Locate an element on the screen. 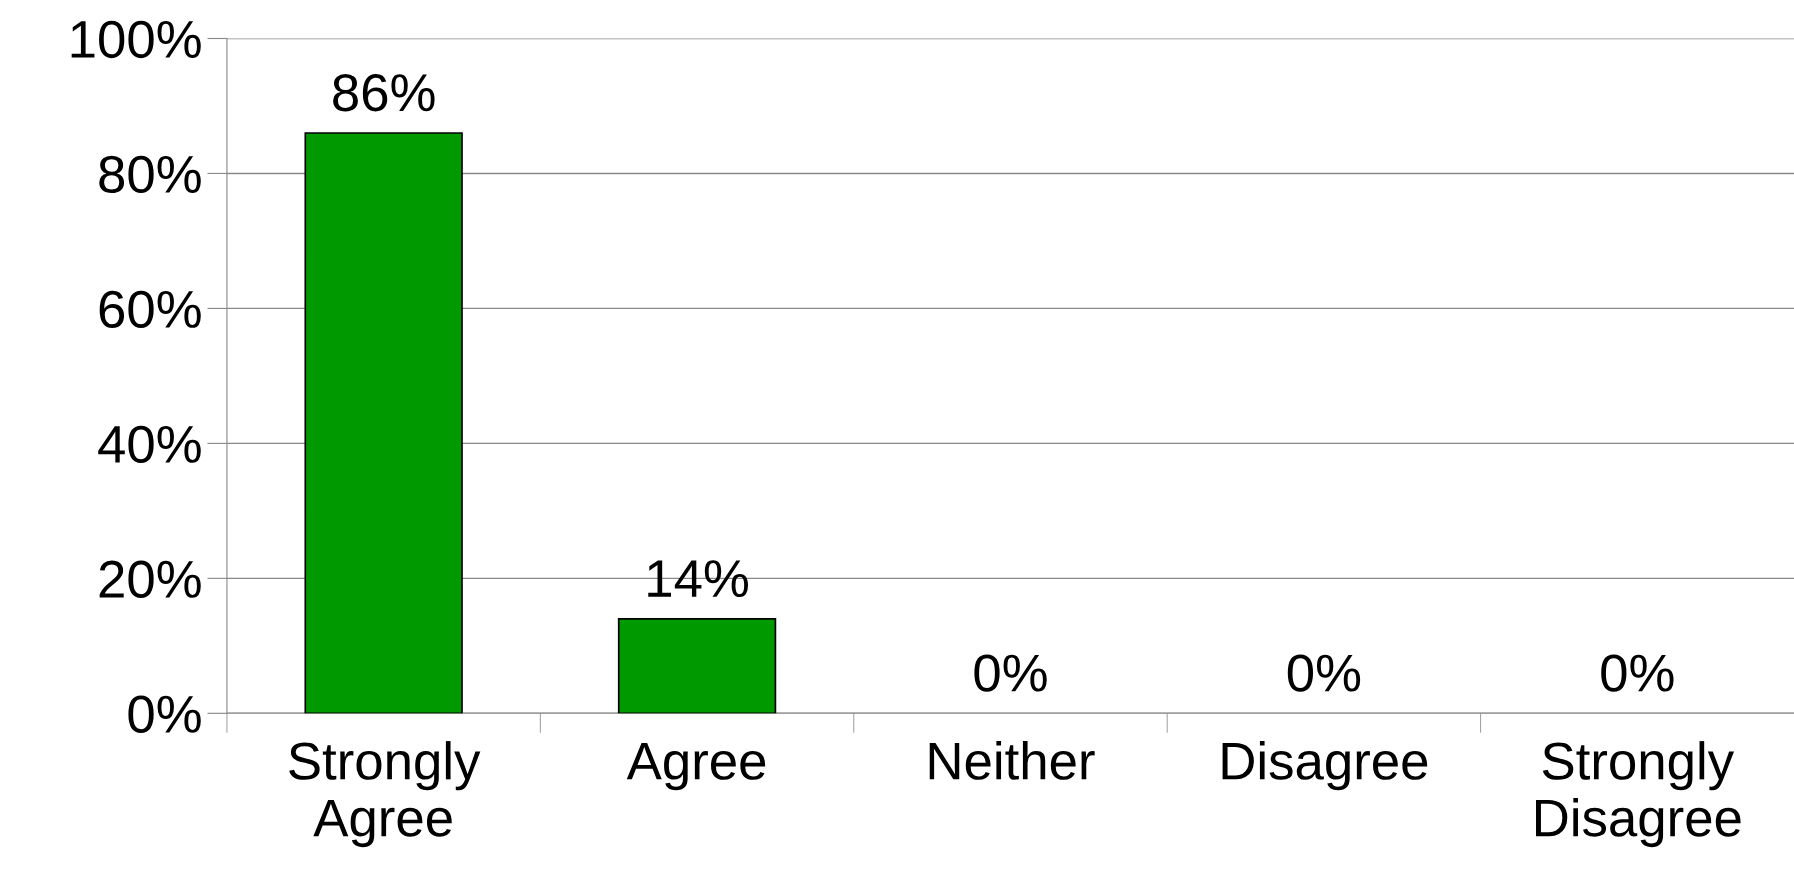 The image size is (1794, 895). data-label: 14% is located at coordinates (698, 579).